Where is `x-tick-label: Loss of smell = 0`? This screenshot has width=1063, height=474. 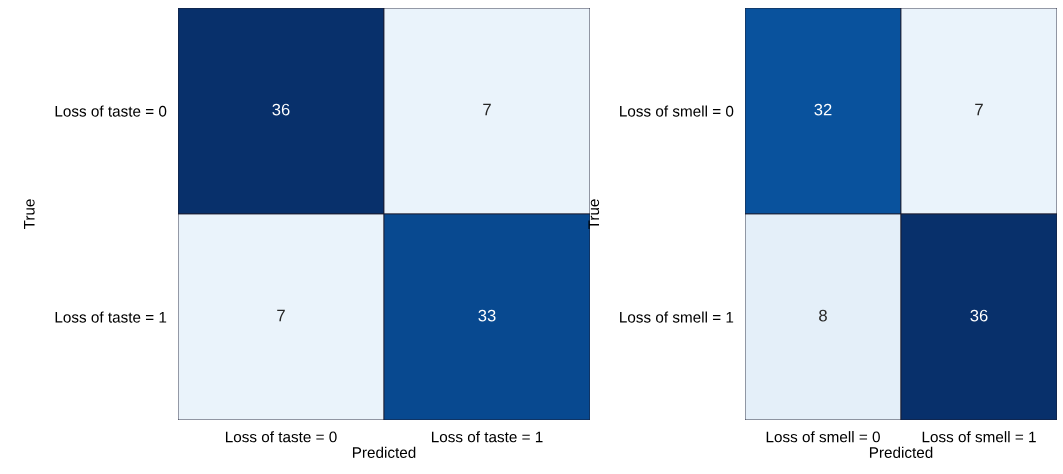
x-tick-label: Loss of smell = 0 is located at coordinates (823, 437).